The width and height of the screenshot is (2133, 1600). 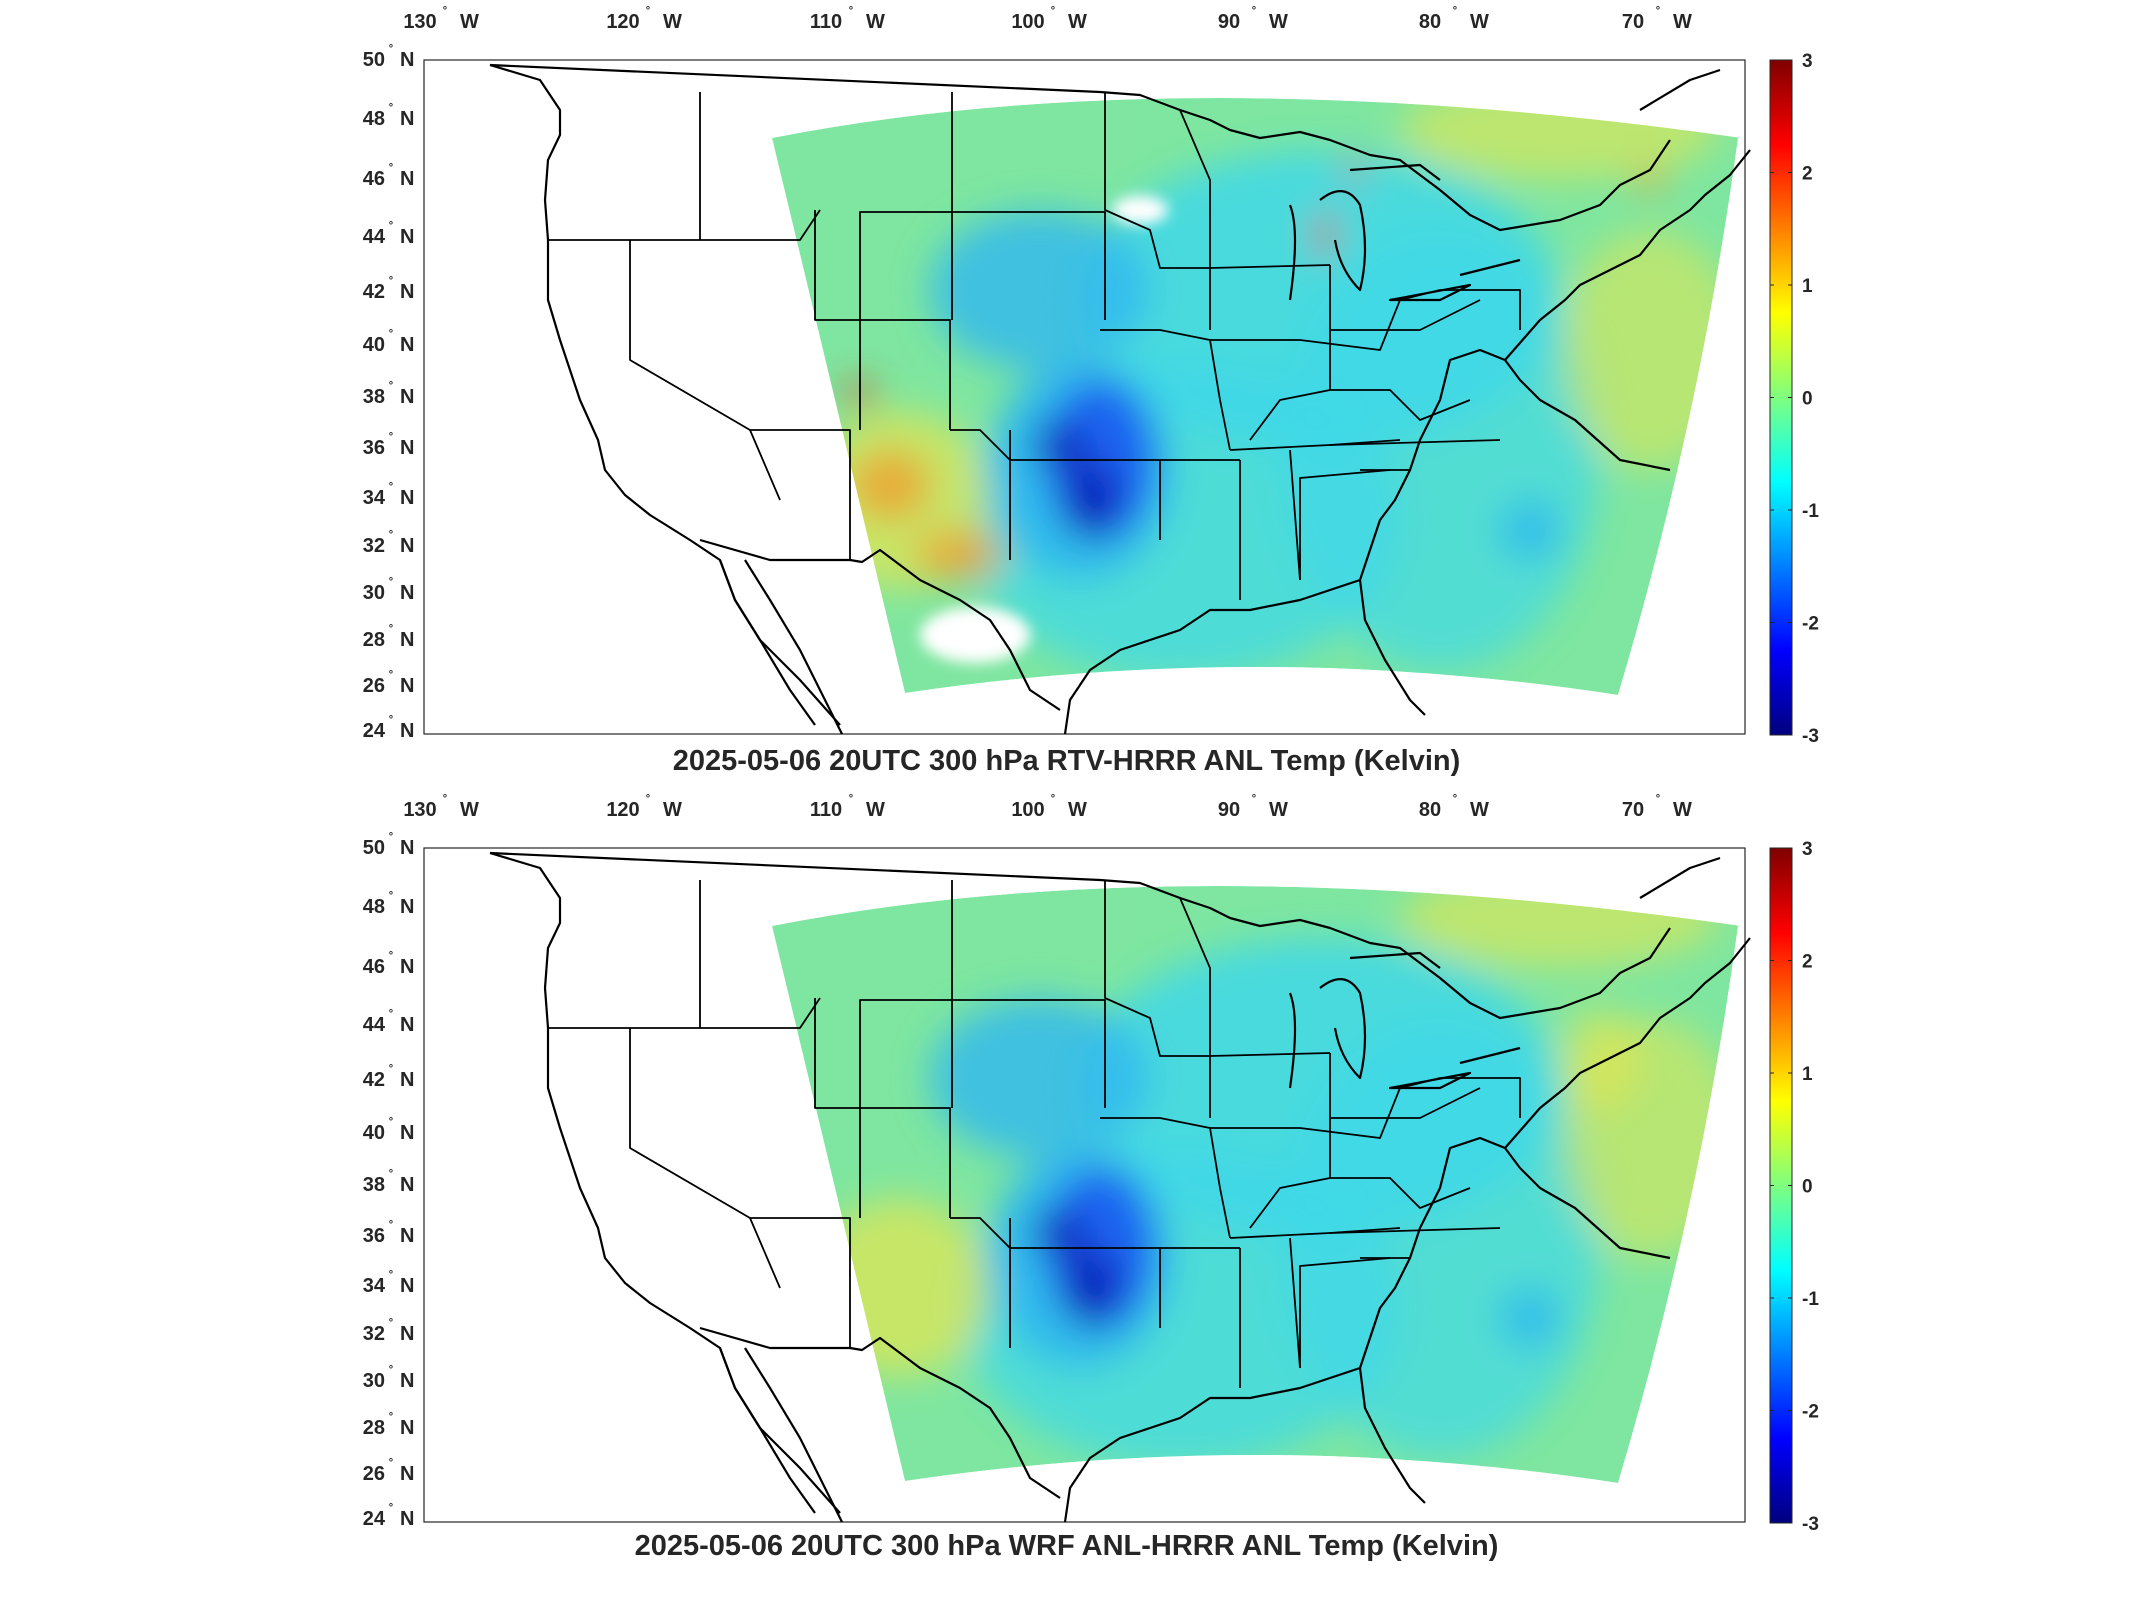 What do you see at coordinates (1810, 1412) in the screenshot?
I see `colorbar-tick-5: -2` at bounding box center [1810, 1412].